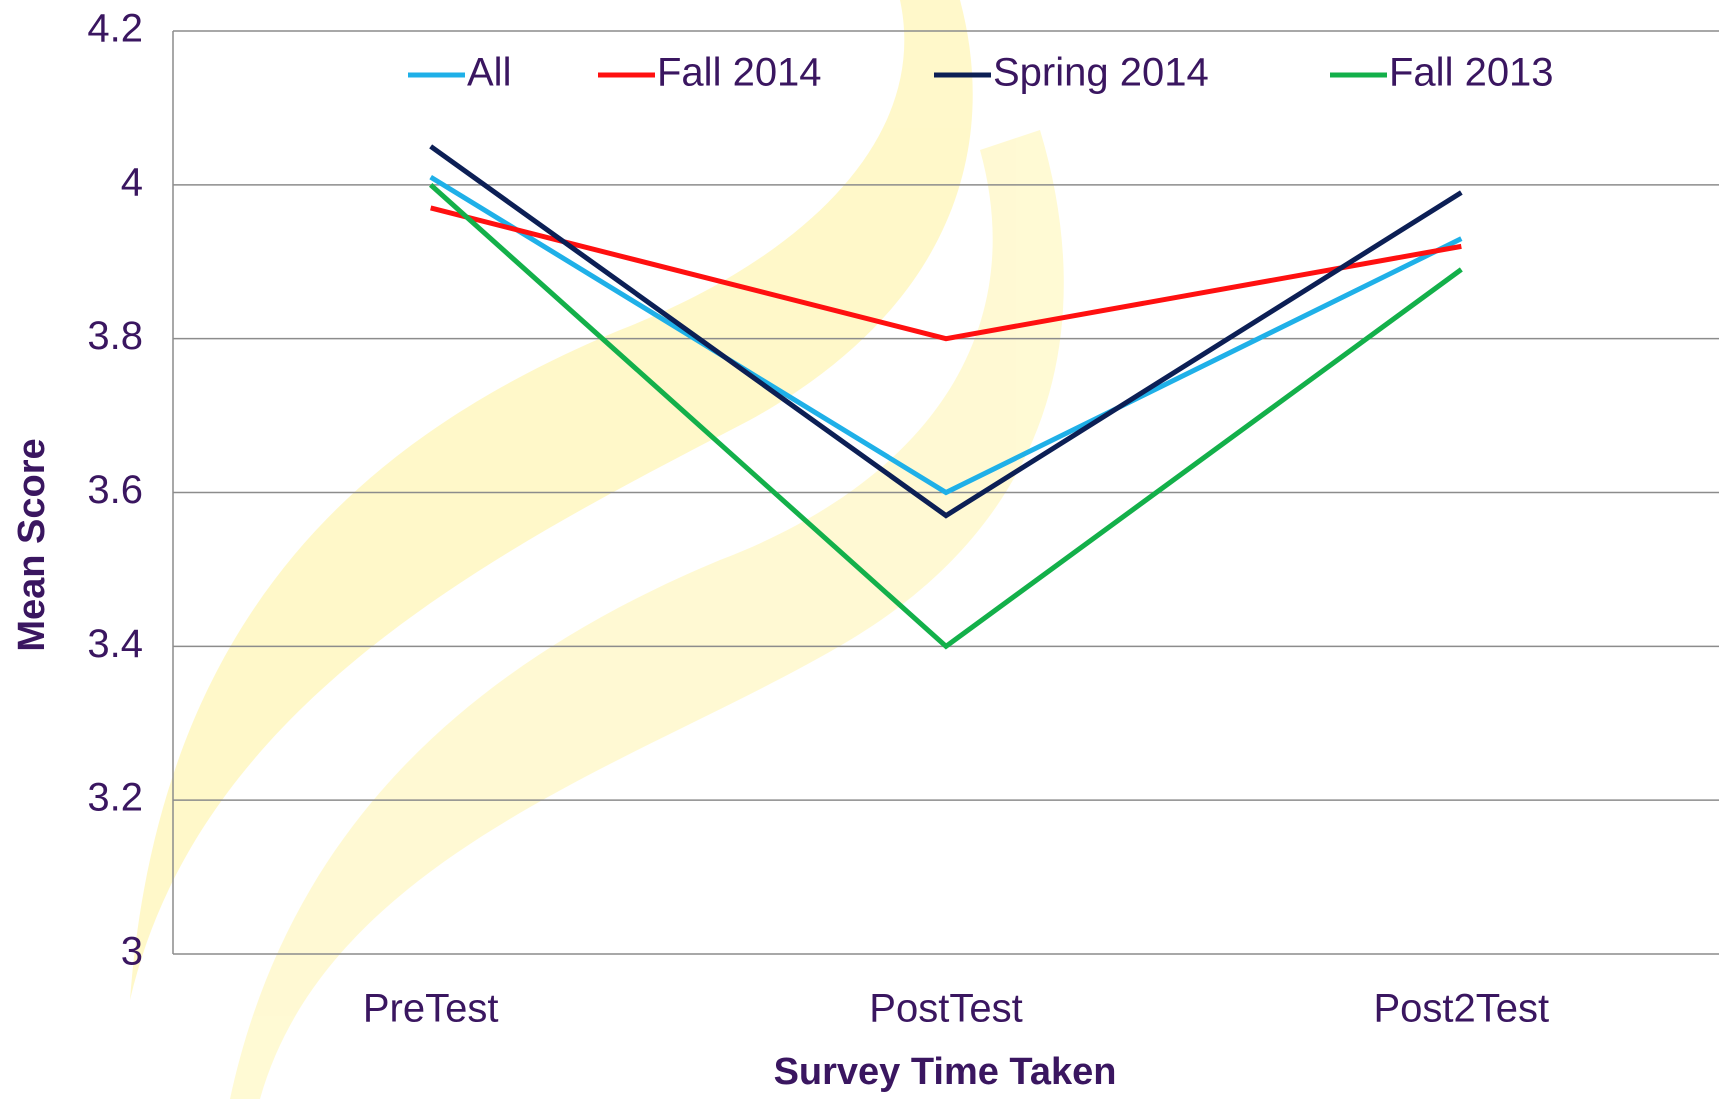 This screenshot has width=1719, height=1099. What do you see at coordinates (132, 952) in the screenshot?
I see `y-tick-label: 3` at bounding box center [132, 952].